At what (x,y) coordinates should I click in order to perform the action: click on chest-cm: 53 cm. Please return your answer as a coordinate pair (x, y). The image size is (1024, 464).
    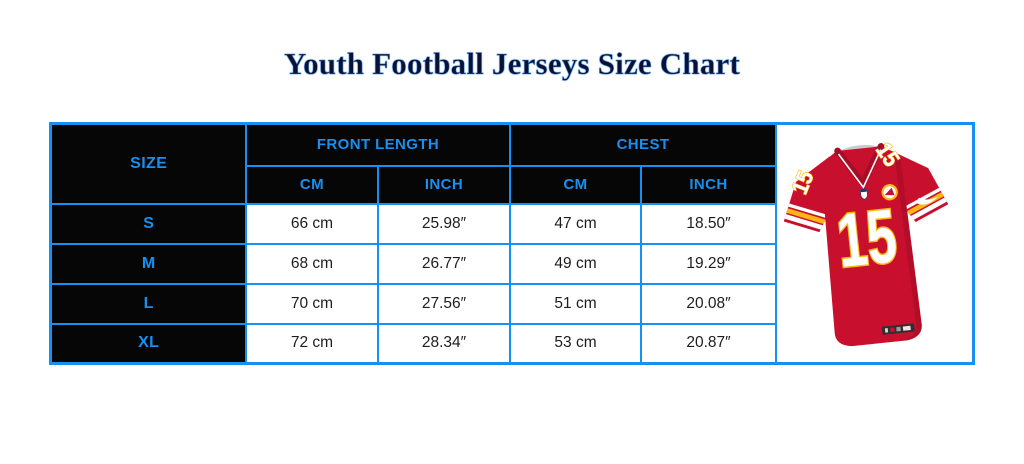
    Looking at the image, I should click on (575, 343).